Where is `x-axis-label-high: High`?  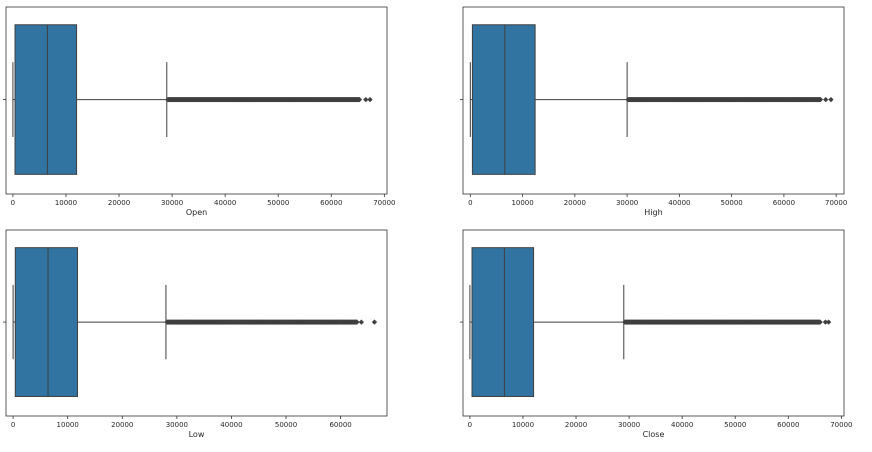
x-axis-label-high: High is located at coordinates (653, 212).